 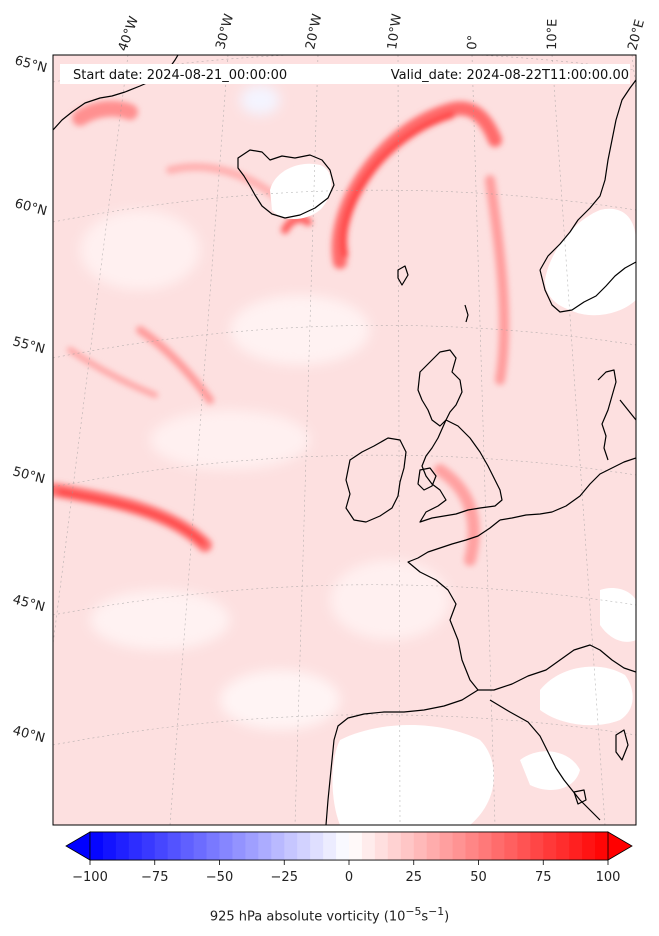 I want to click on lon-label: 0°, so click(x=473, y=42).